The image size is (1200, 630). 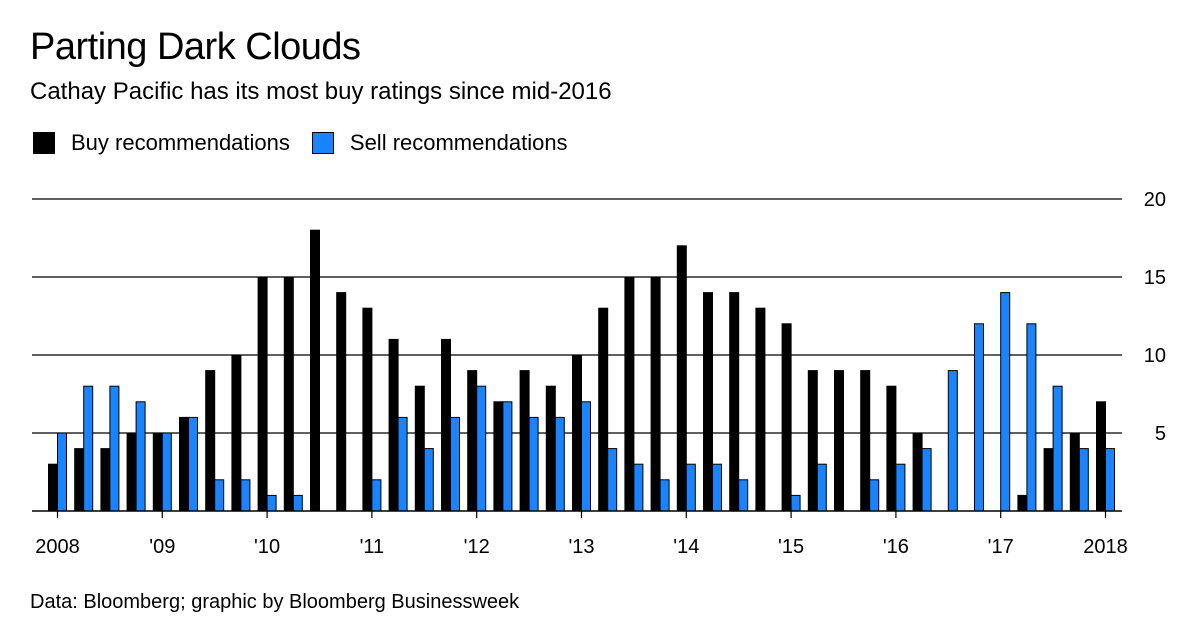 I want to click on legend-swatch-buy, so click(x=44, y=143).